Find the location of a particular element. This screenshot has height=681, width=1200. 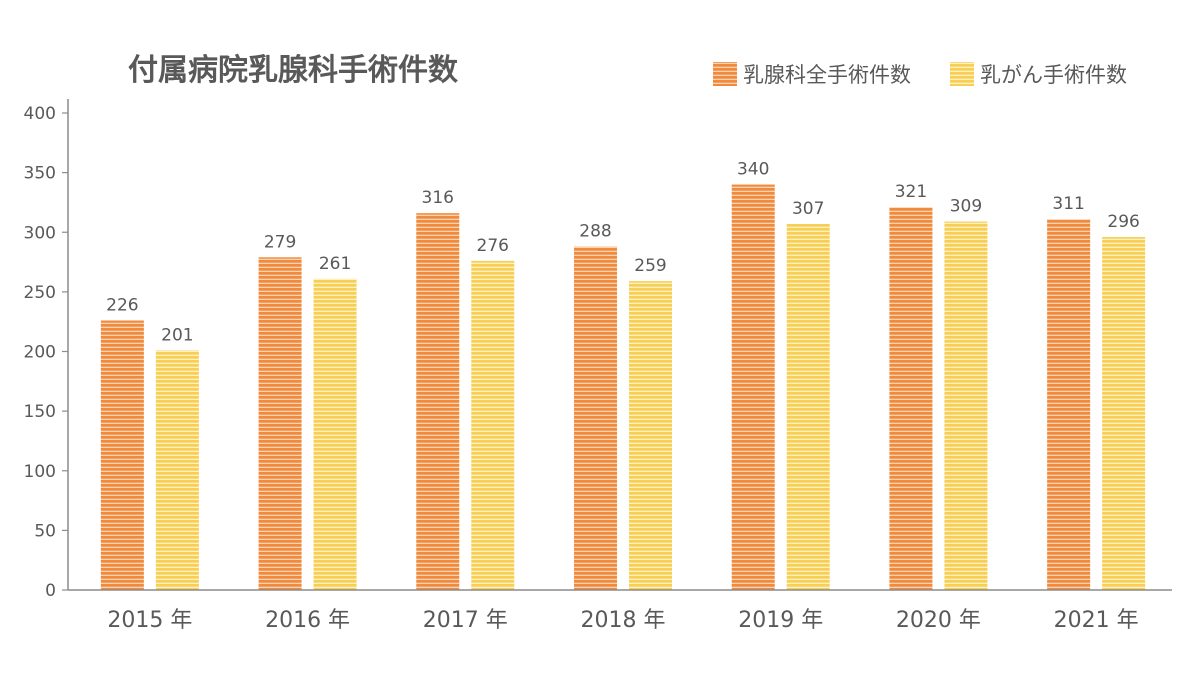

data-label: 321 is located at coordinates (911, 192).